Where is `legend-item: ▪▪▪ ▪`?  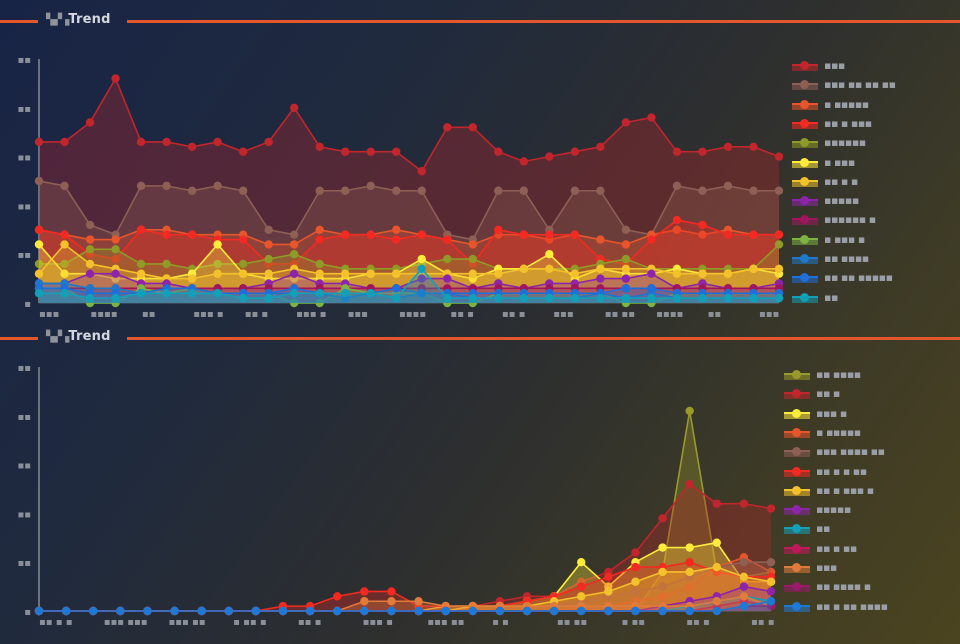
legend-item: ▪▪▪ ▪ is located at coordinates (869, 414).